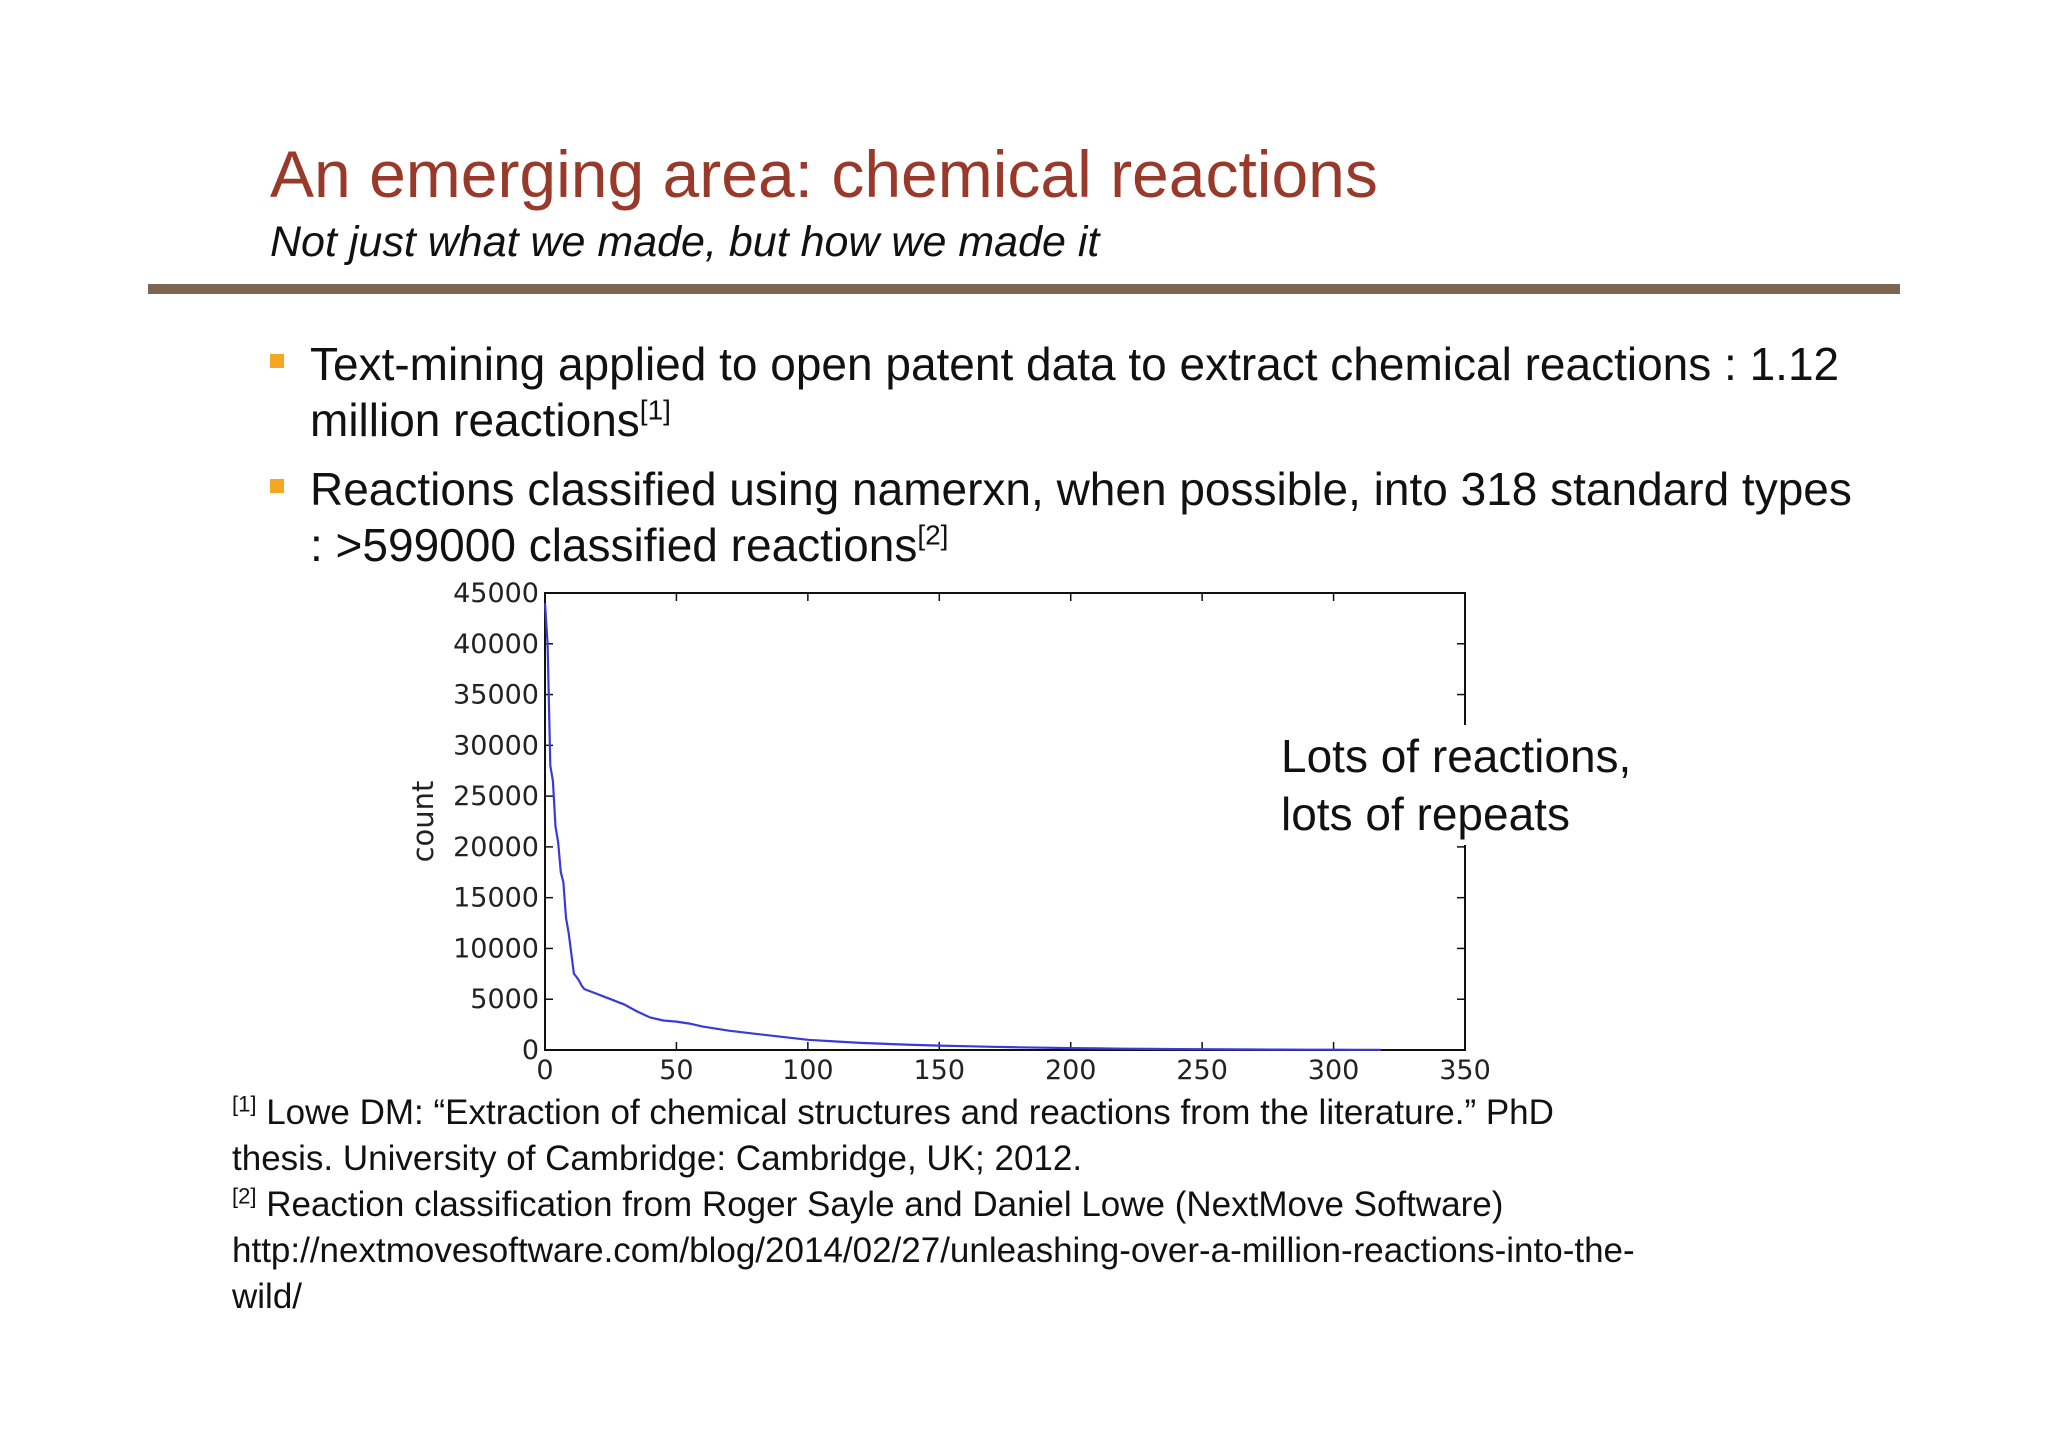 The width and height of the screenshot is (2048, 1447). What do you see at coordinates (1071, 1070) in the screenshot?
I see `x-tick-label: 200` at bounding box center [1071, 1070].